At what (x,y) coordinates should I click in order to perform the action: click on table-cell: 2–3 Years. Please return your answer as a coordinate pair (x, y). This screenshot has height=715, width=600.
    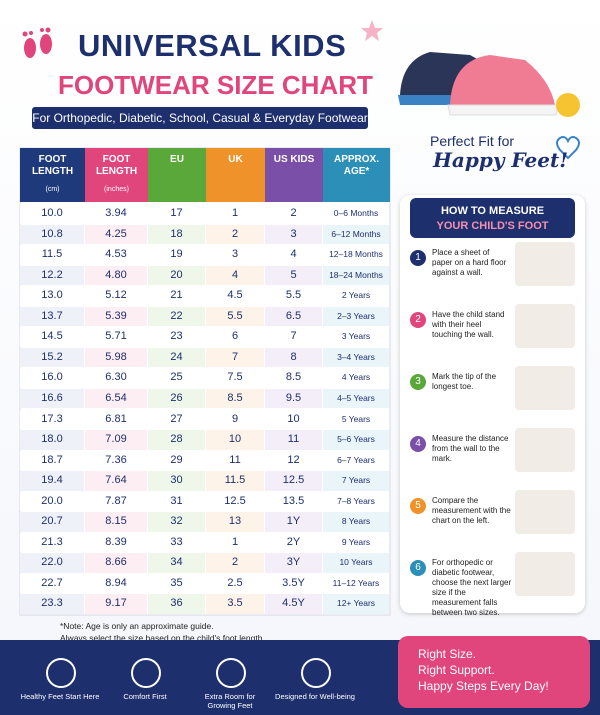
    Looking at the image, I should click on (356, 316).